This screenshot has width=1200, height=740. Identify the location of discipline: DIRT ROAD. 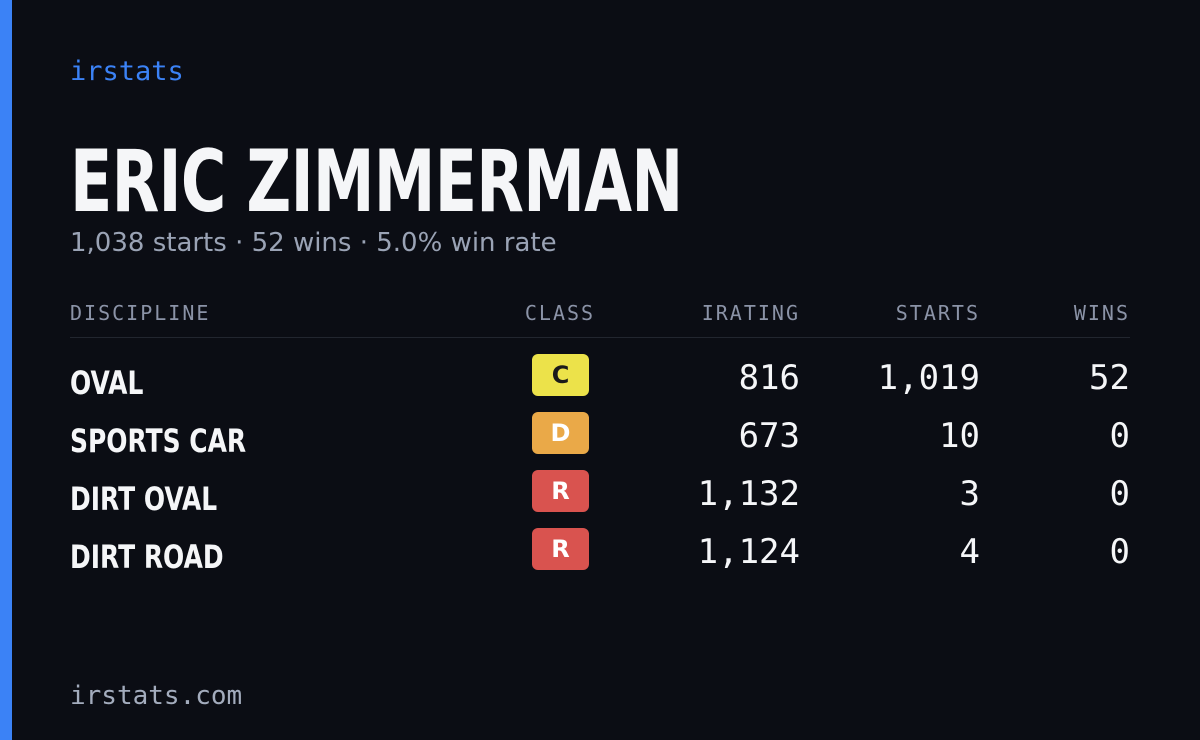
(147, 557).